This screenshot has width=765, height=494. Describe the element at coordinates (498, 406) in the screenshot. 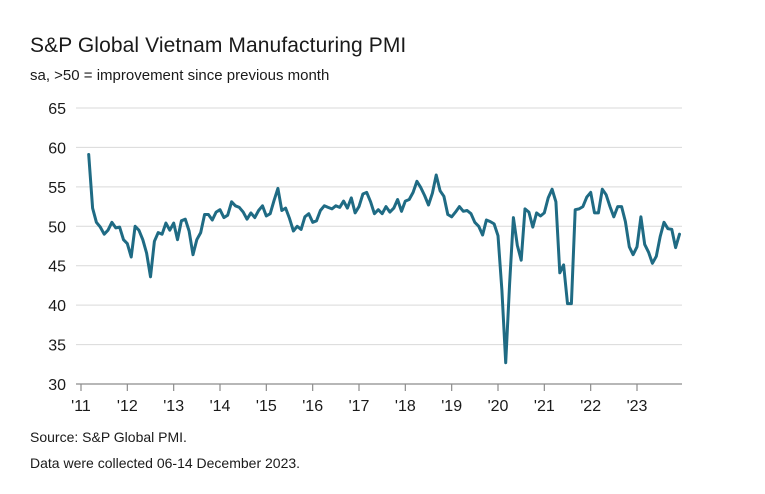

I see `x-tick-label: '20` at that location.